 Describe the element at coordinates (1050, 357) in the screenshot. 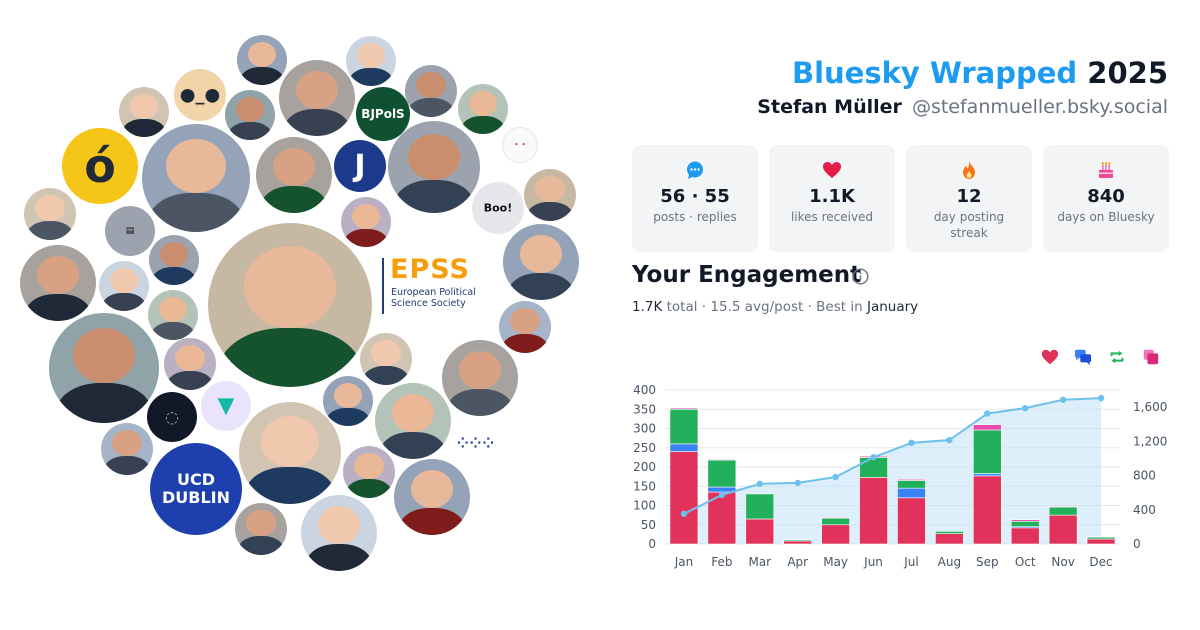

I see `likes-legend-heart-icon` at that location.